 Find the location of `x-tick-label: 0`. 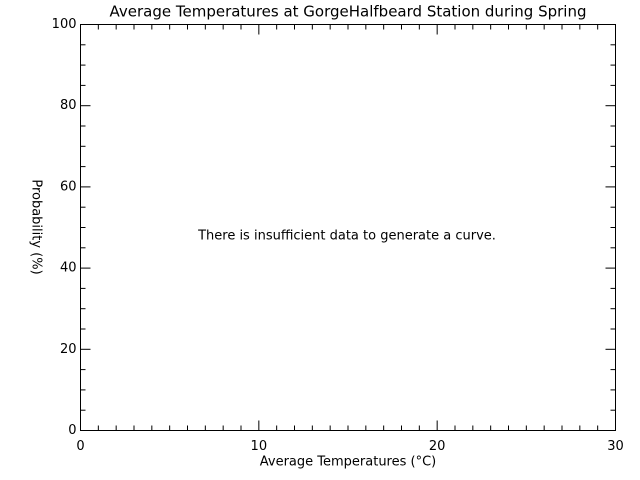

x-tick-label: 0 is located at coordinates (80, 446).